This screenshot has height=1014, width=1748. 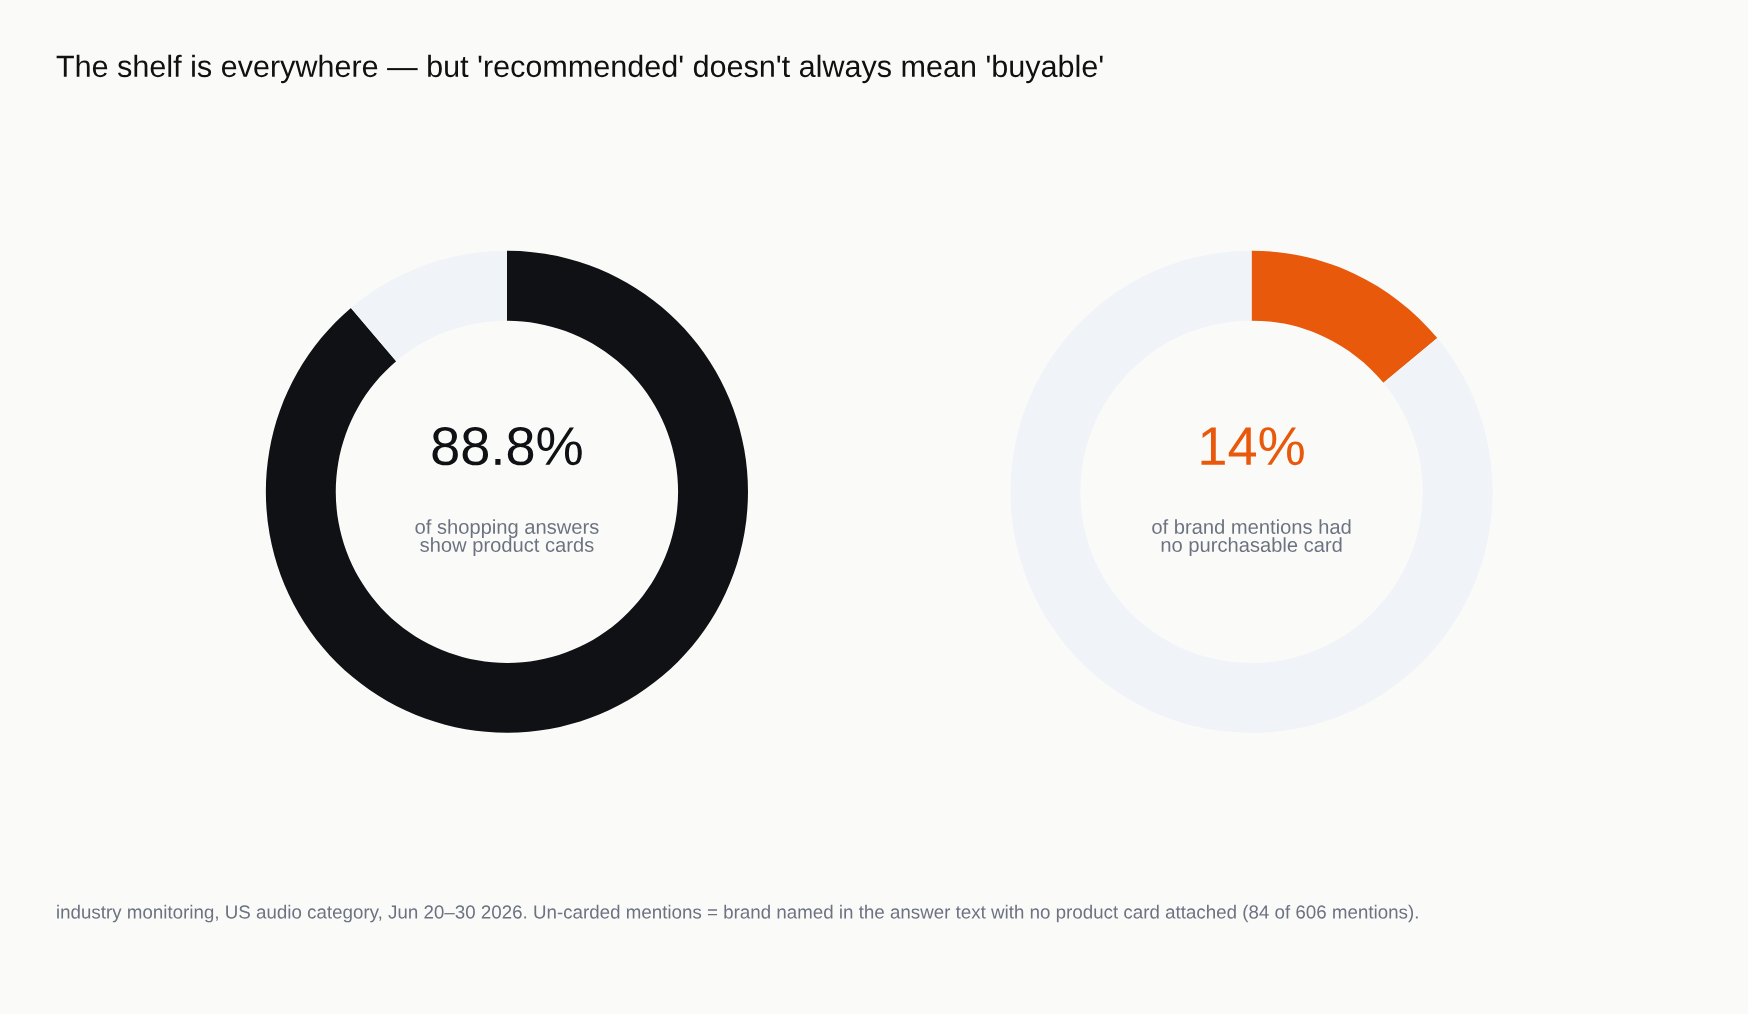 I want to click on text: 14%, so click(x=1252, y=446).